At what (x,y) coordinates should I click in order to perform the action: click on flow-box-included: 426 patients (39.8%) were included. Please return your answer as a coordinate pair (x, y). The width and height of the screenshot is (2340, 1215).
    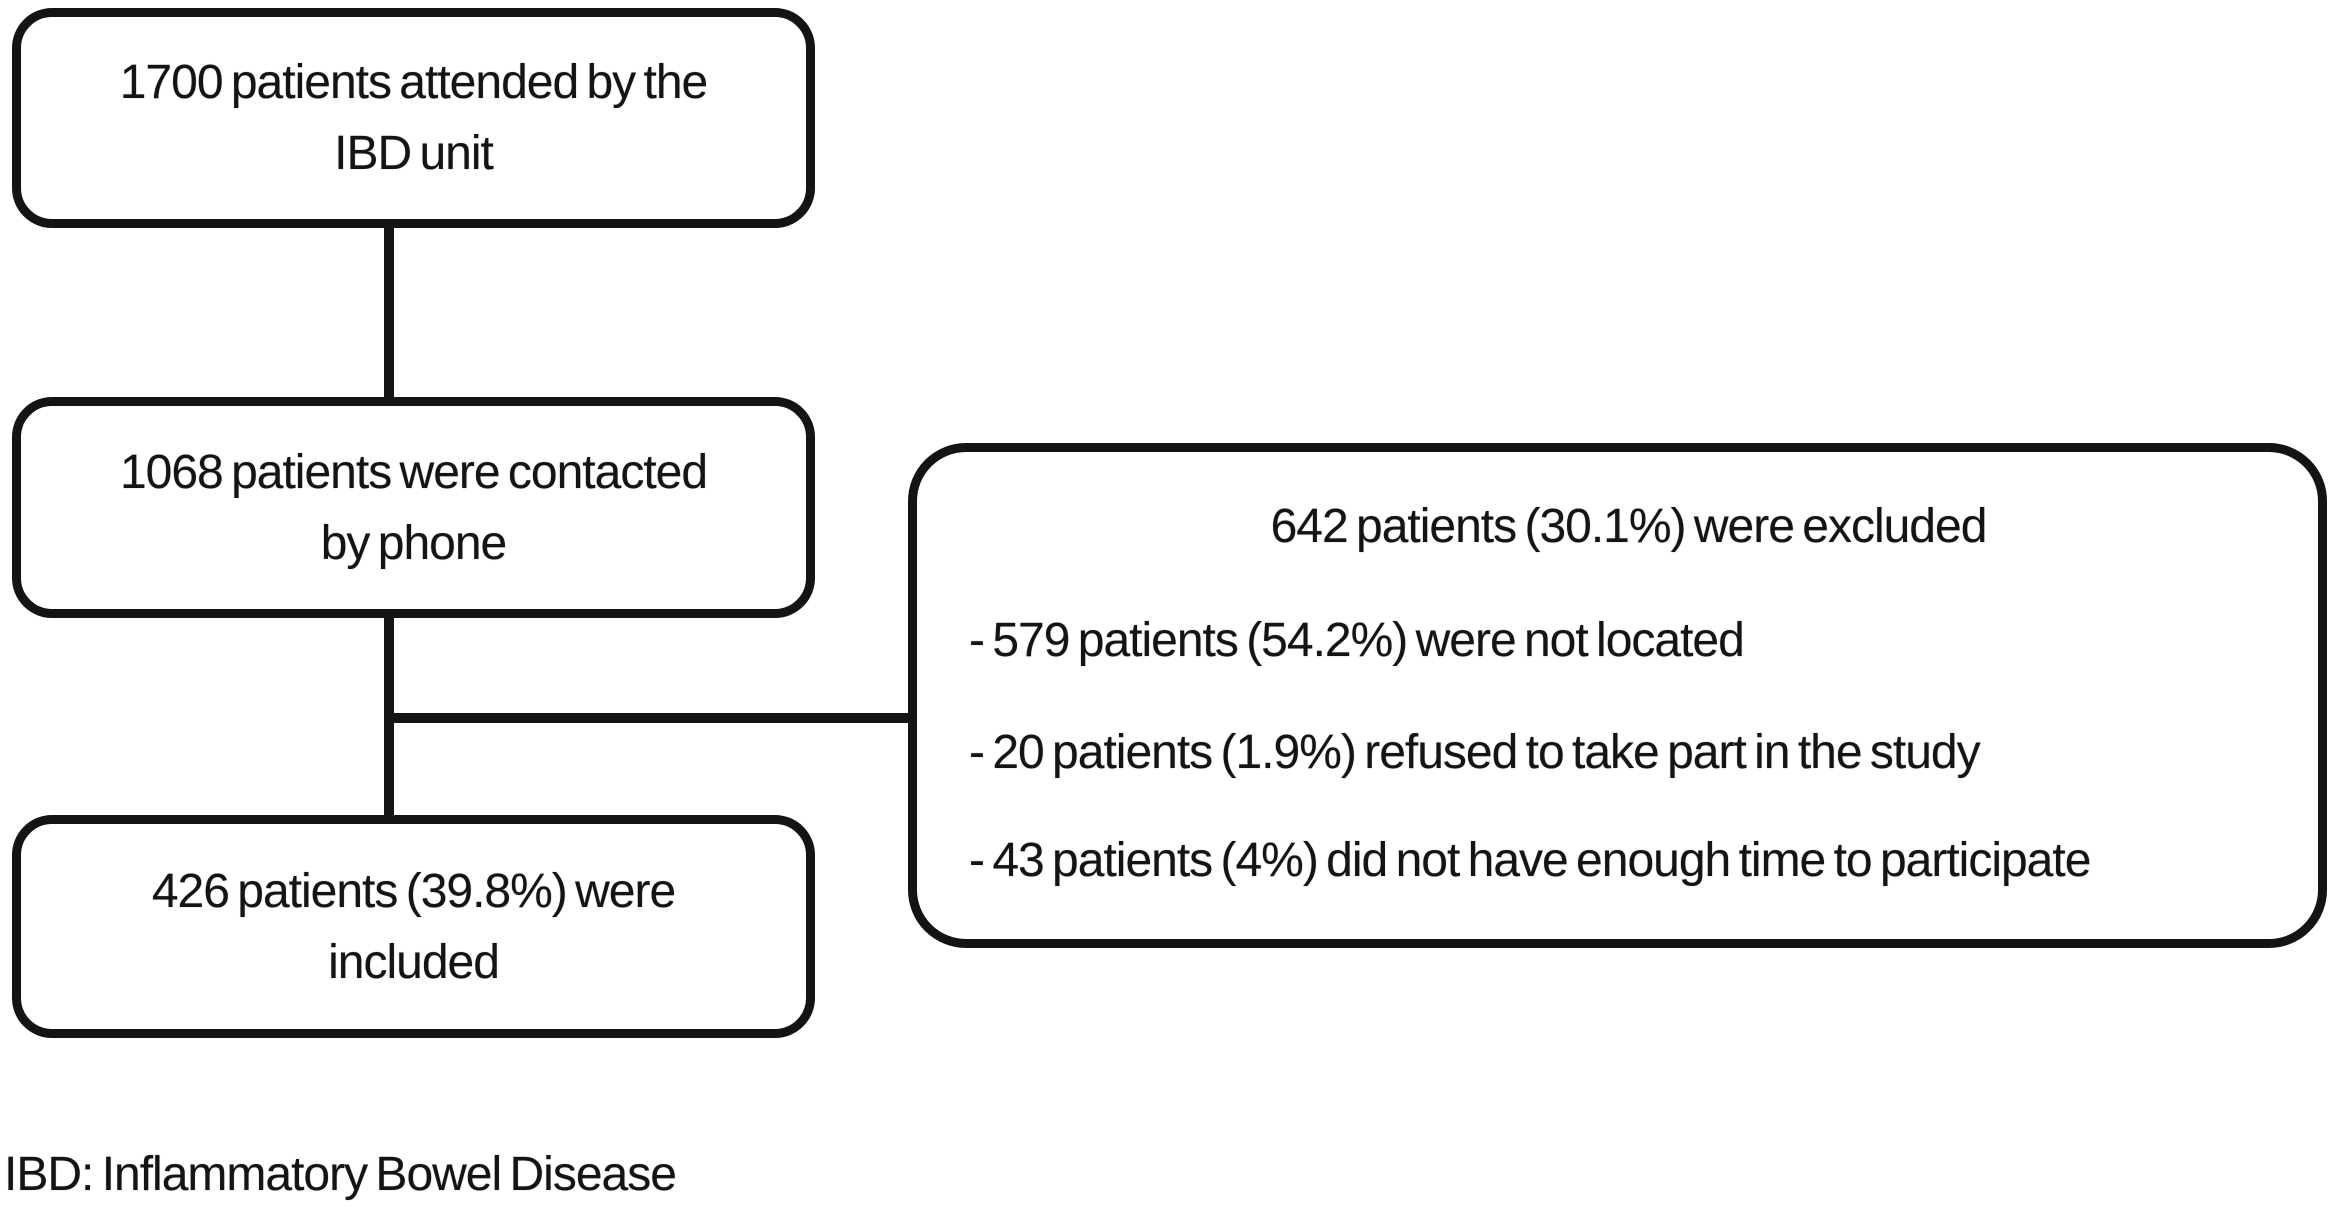
    Looking at the image, I should click on (413, 926).